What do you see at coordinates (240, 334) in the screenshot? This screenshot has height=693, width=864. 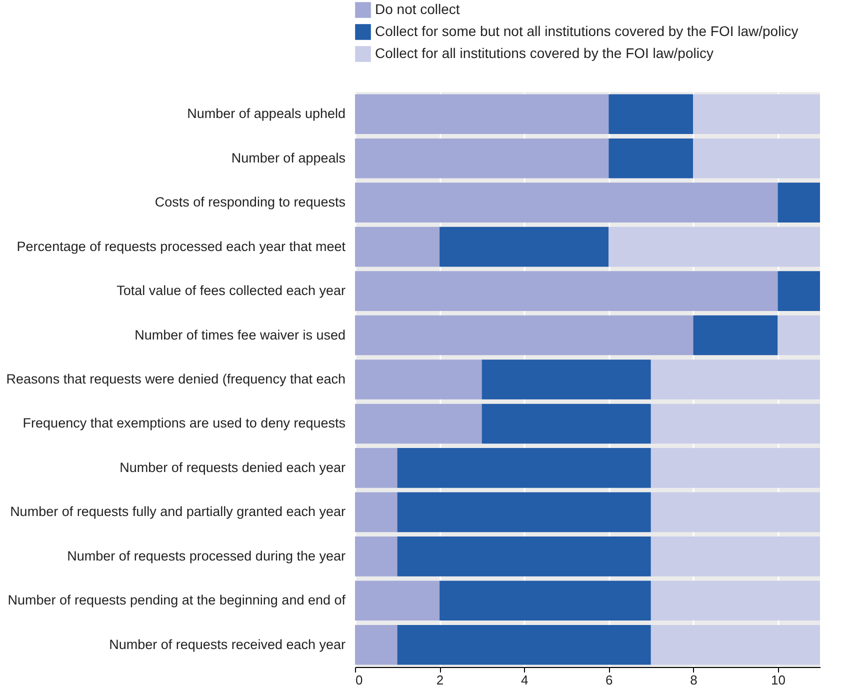 I see `y-tick-label: Number of times fee waiver is used` at bounding box center [240, 334].